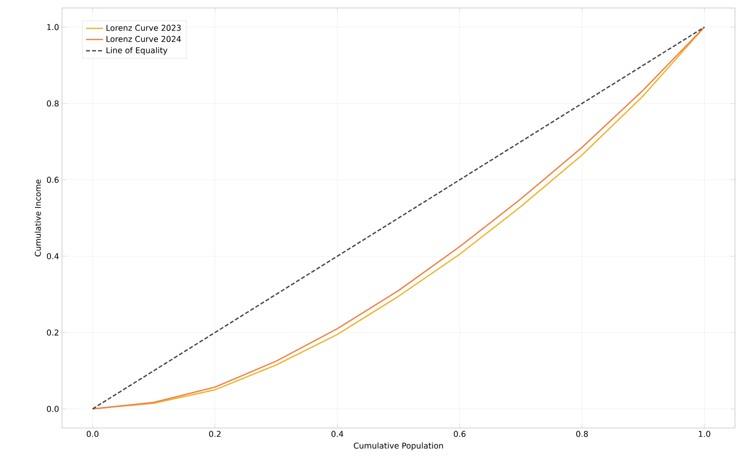  Describe the element at coordinates (52, 333) in the screenshot. I see `y-tick-label: 0.2` at that location.